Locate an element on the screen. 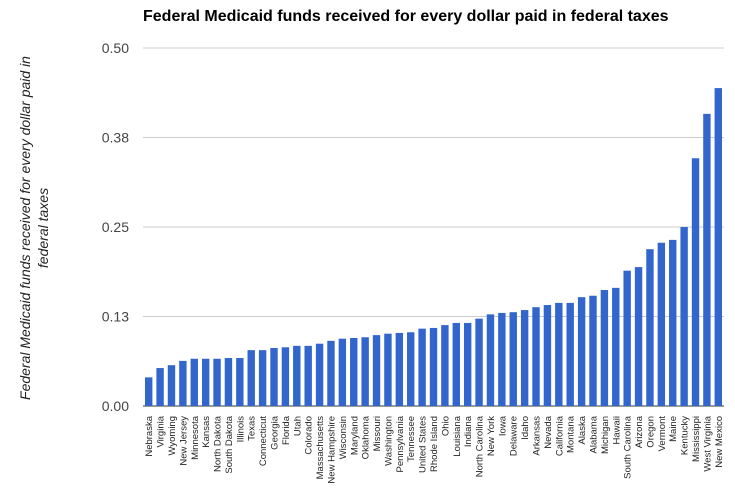 The height and width of the screenshot is (496, 735). x-tick-label: Colorado is located at coordinates (309, 435).